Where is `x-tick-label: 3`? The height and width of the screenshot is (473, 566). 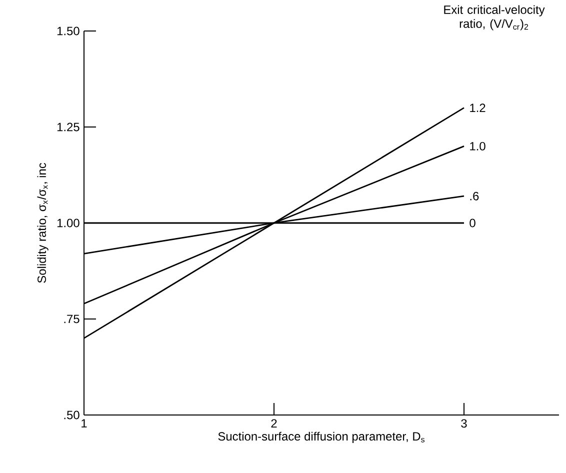
x-tick-label: 3 is located at coordinates (464, 423).